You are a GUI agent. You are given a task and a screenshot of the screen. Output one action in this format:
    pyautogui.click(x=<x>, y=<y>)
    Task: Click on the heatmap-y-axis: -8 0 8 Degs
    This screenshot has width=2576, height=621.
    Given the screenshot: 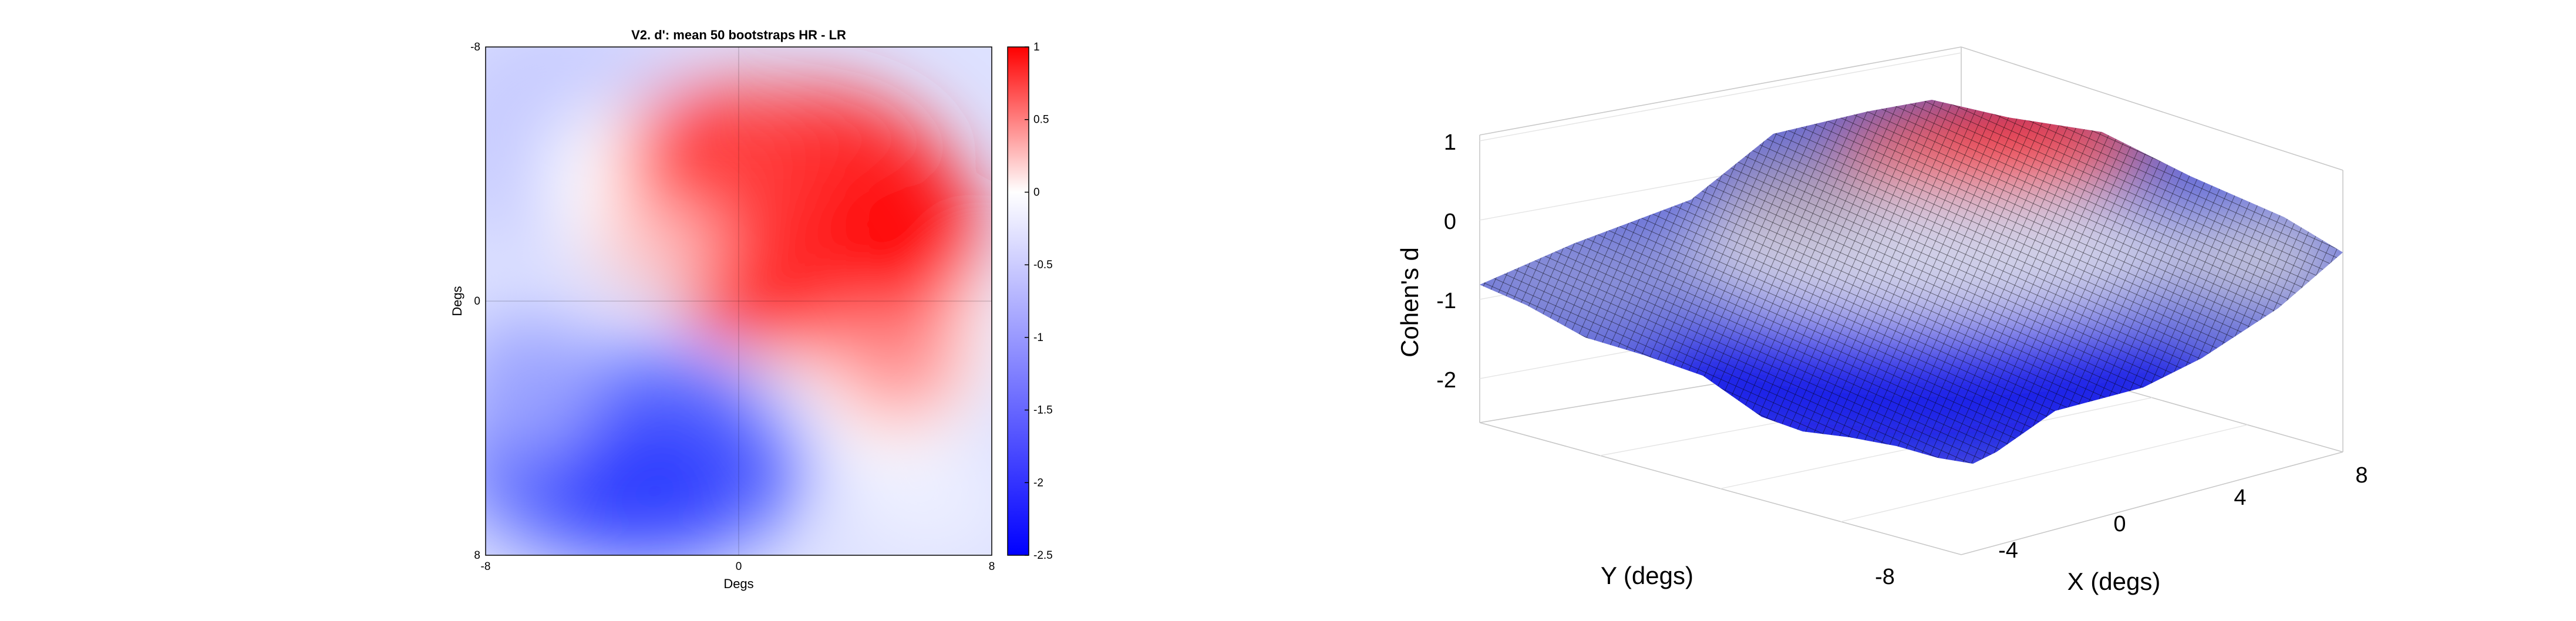 What is the action you would take?
    pyautogui.click(x=465, y=301)
    